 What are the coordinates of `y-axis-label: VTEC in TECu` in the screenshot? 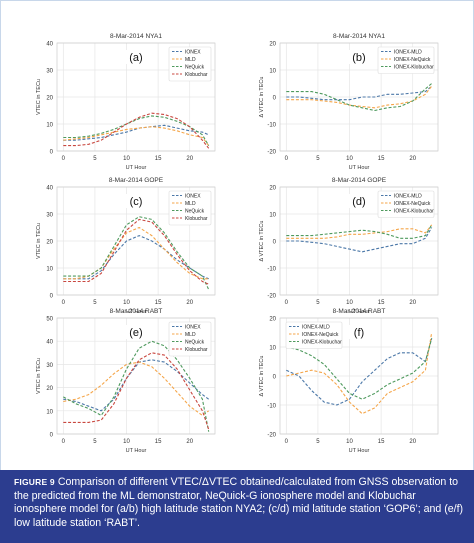 It's located at (39, 241).